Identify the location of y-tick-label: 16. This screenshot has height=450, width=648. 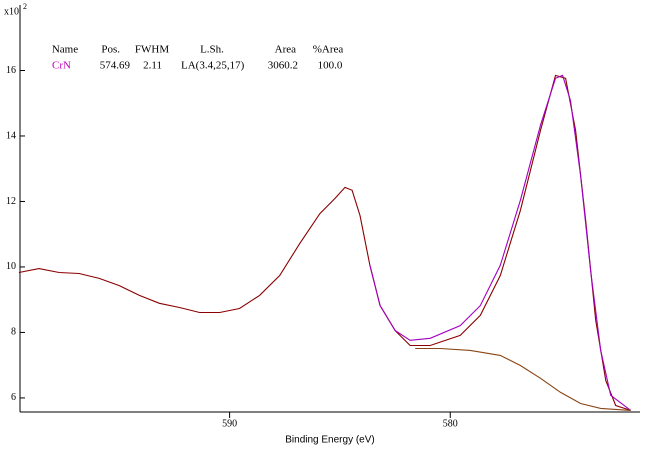
(11, 70).